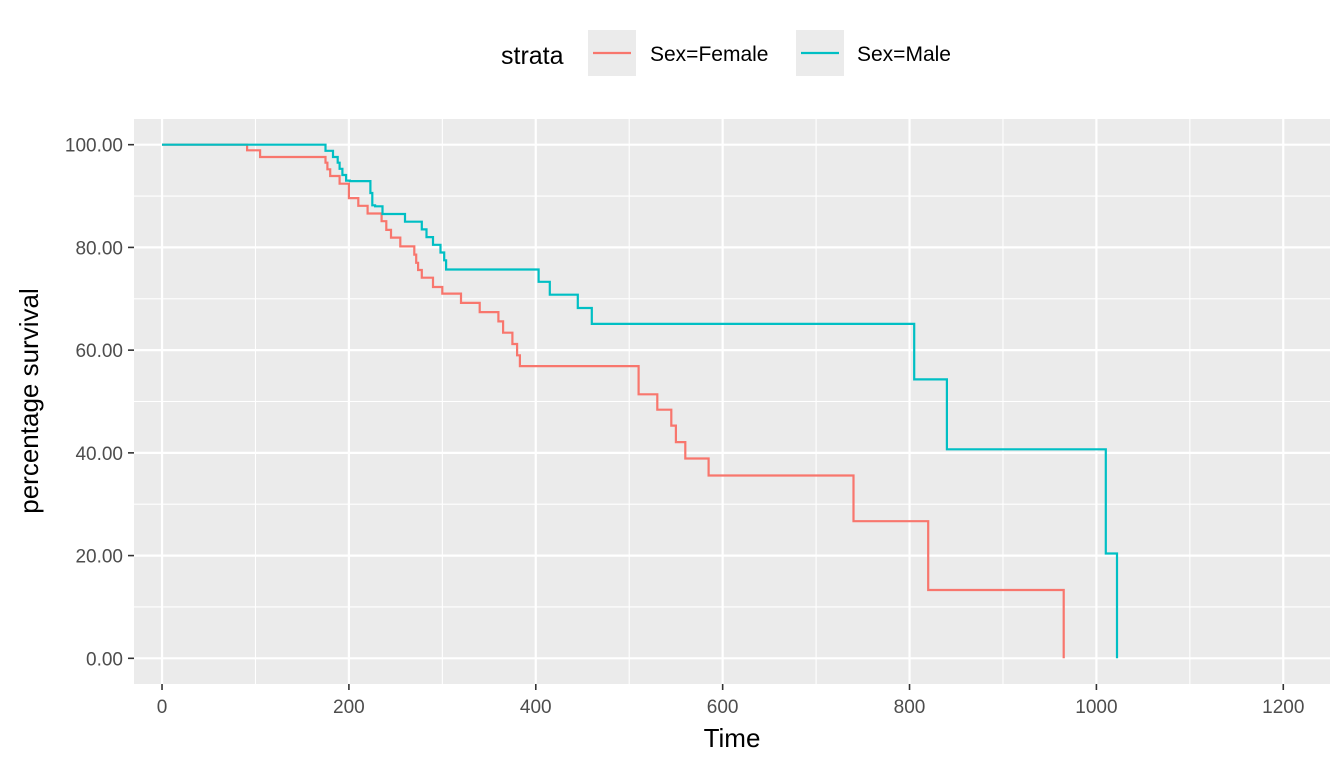  I want to click on y-tick-label: 80.00, so click(99, 248).